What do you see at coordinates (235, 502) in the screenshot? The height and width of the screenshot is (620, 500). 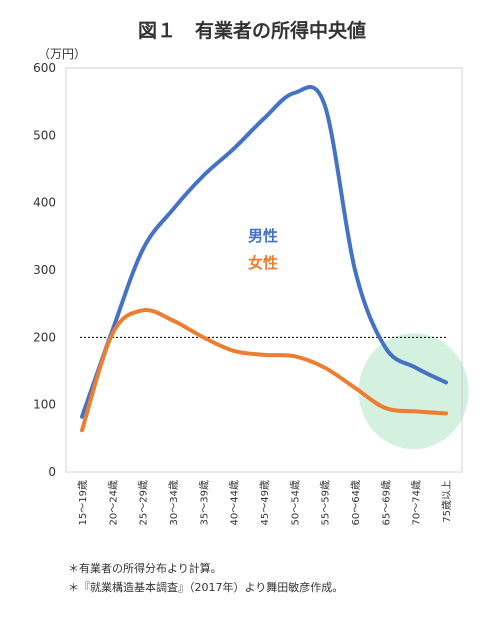 I see `x-tick-label: 40～44歳` at bounding box center [235, 502].